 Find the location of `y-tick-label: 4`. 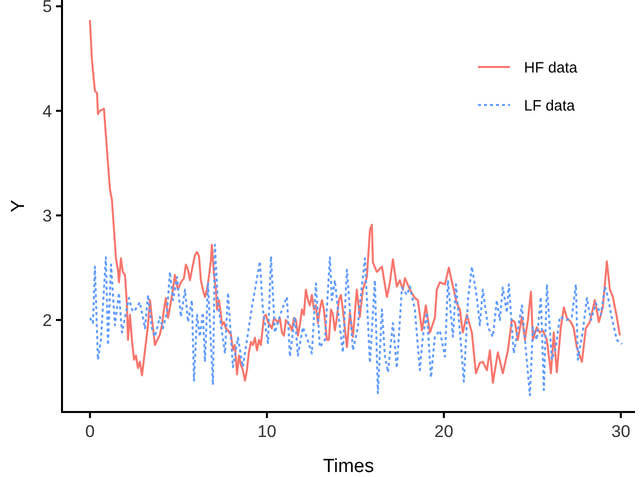

y-tick-label: 4 is located at coordinates (47, 111).